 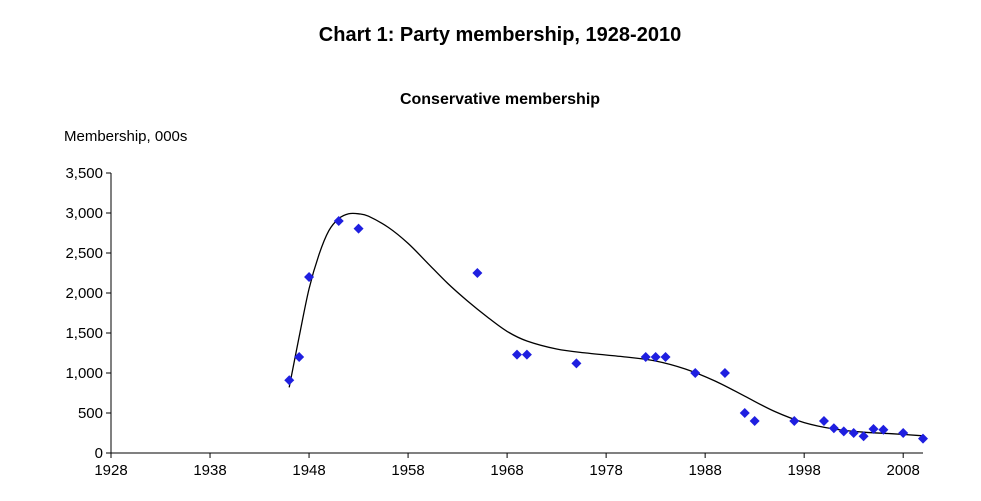 I want to click on y-tick-label: 1,500, so click(x=84, y=333).